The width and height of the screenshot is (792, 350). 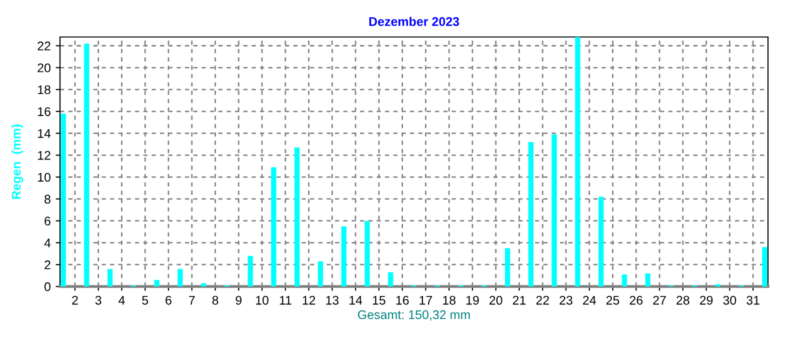 What do you see at coordinates (589, 300) in the screenshot?
I see `x-tick-label: 24` at bounding box center [589, 300].